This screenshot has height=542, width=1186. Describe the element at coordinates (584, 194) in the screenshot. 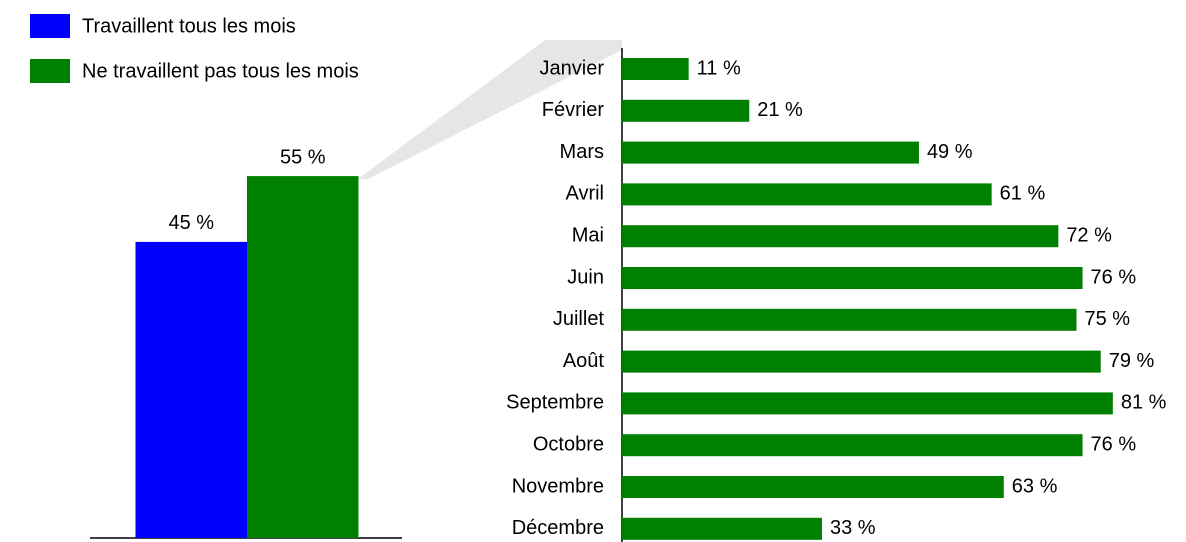

I see `y-tick-label: Avril` at that location.